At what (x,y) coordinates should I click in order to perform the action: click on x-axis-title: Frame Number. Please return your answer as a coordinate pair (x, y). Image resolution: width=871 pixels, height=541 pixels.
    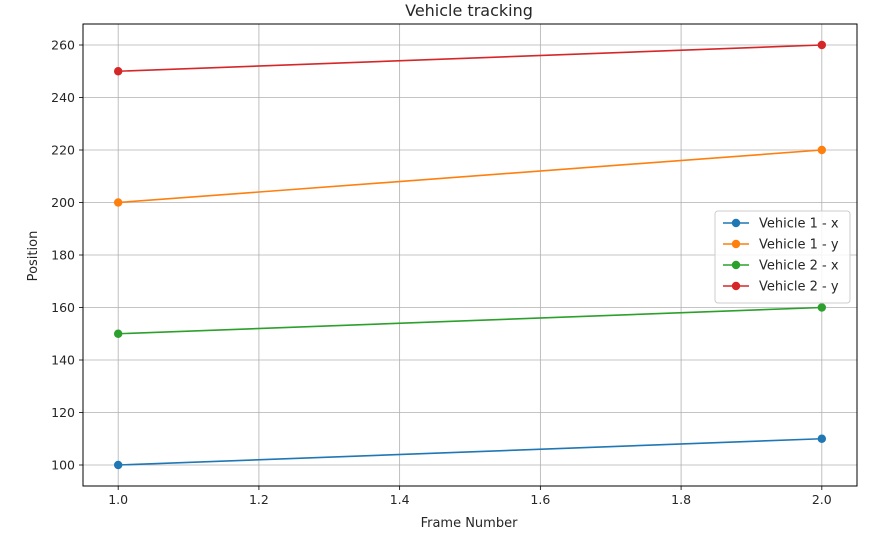
    Looking at the image, I should click on (470, 523).